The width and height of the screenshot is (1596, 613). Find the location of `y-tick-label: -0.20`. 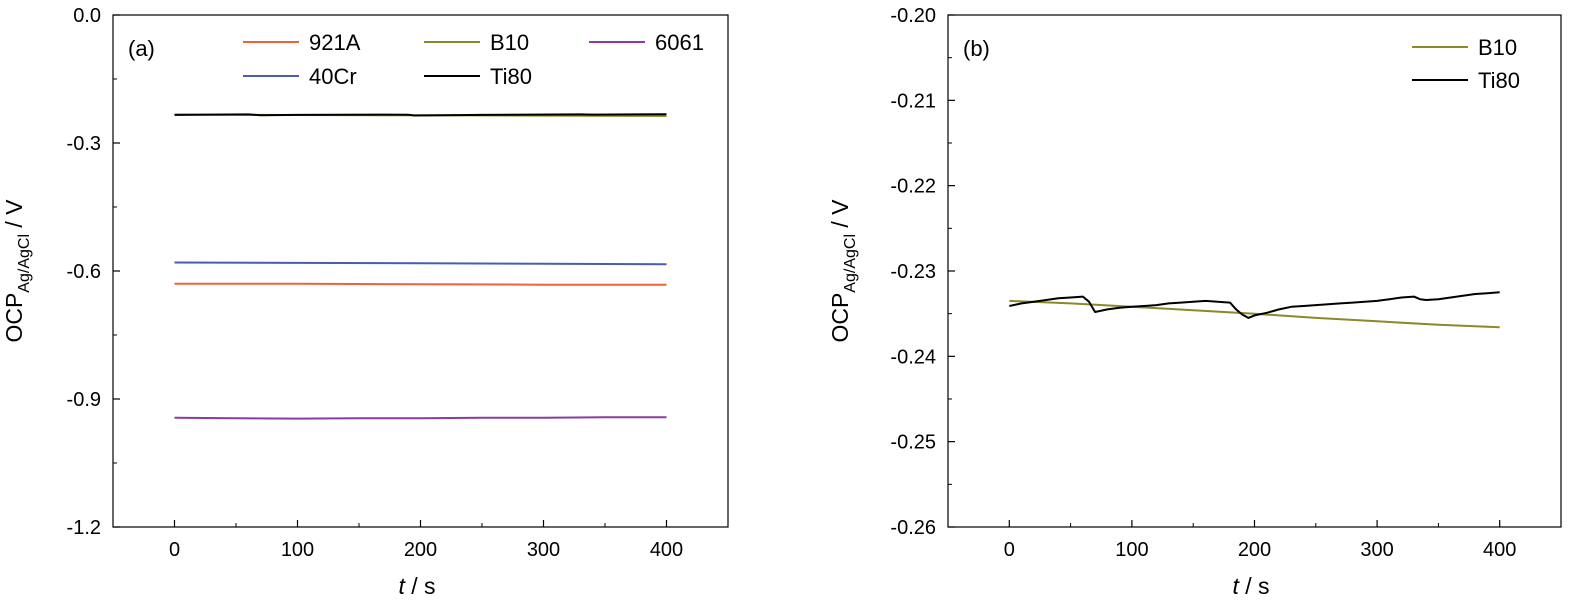

y-tick-label: -0.20 is located at coordinates (913, 16).